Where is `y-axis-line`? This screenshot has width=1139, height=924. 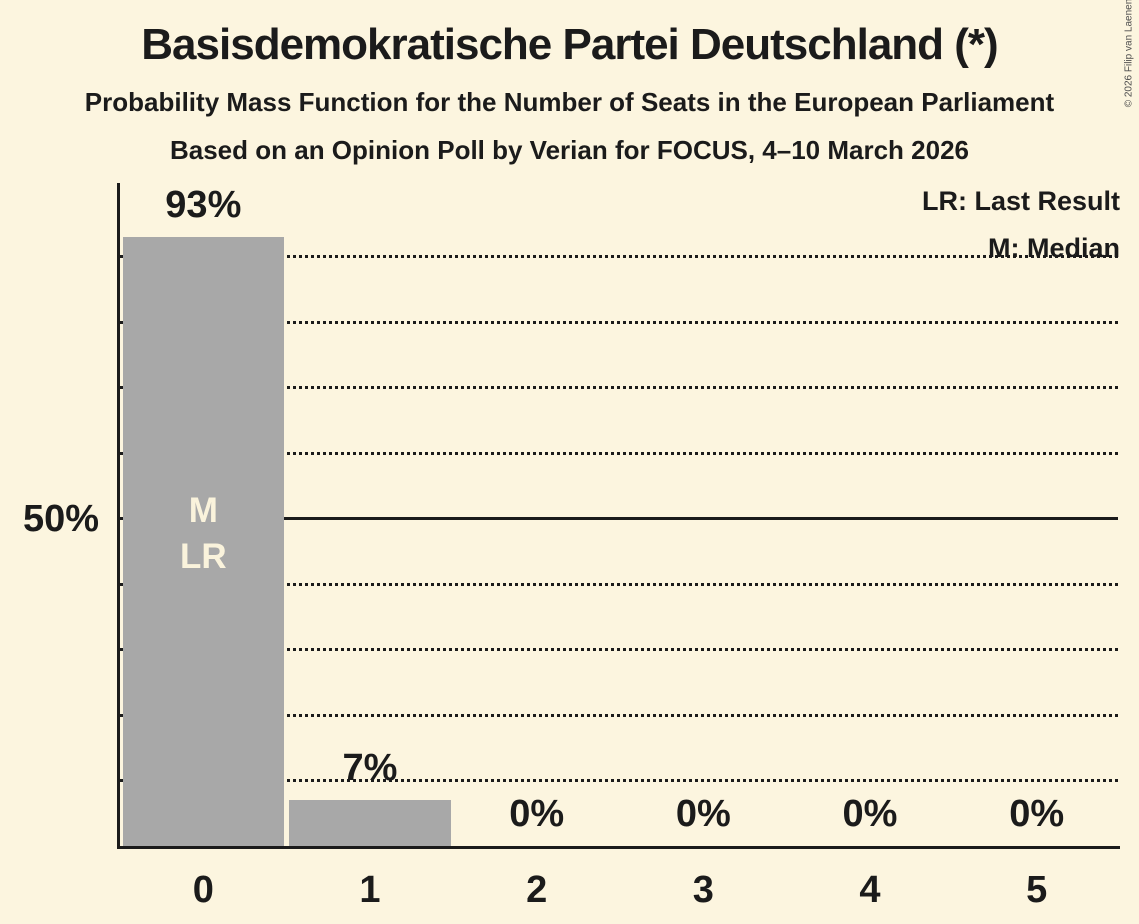 y-axis-line is located at coordinates (118, 516).